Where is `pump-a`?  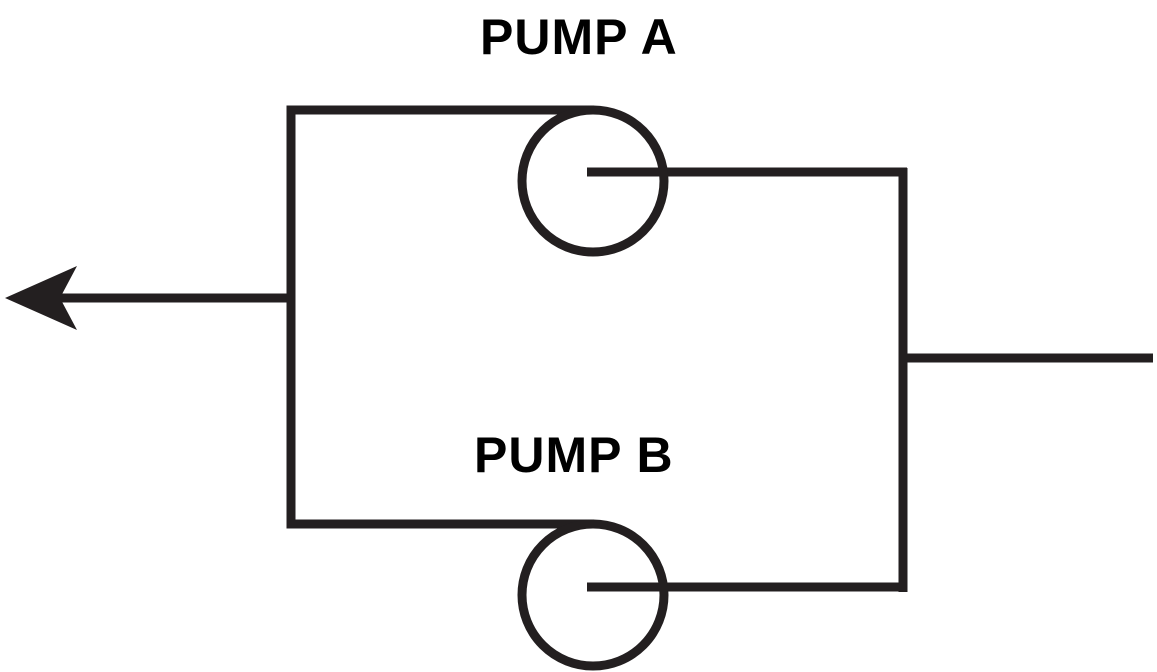
pump-a is located at coordinates (593, 181).